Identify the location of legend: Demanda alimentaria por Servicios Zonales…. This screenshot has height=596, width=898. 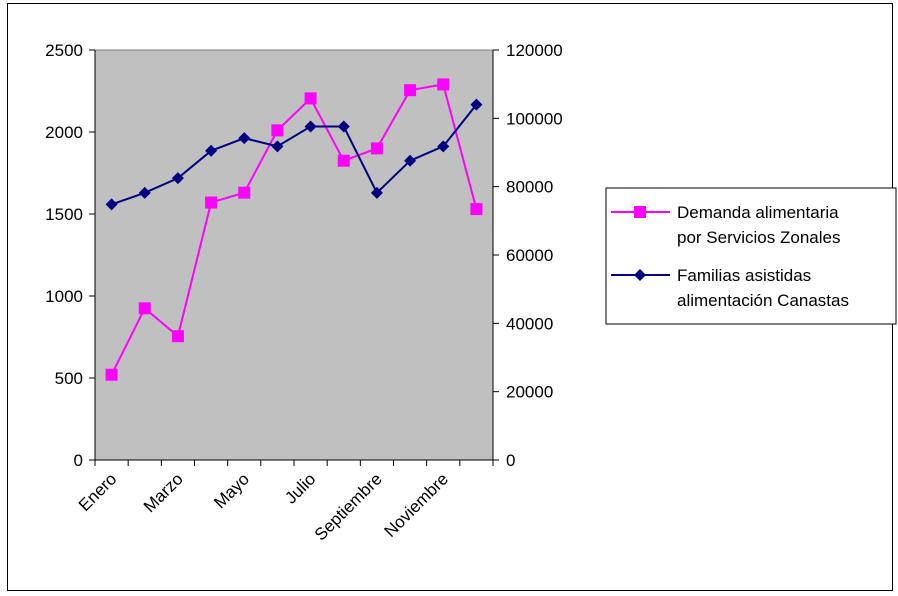
(751, 256).